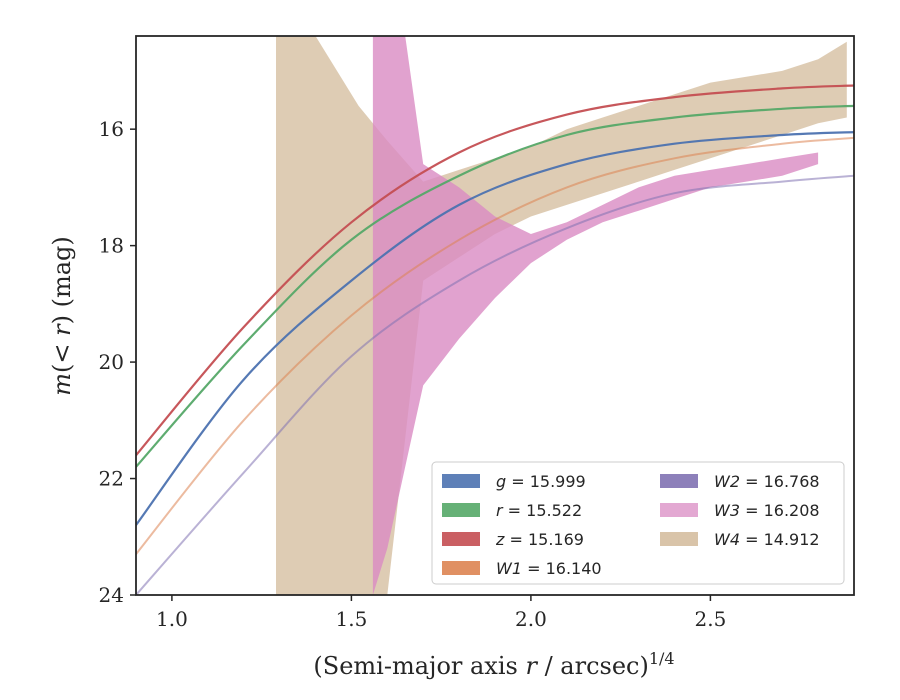  I want to click on legend-swatch-w4, so click(679, 539).